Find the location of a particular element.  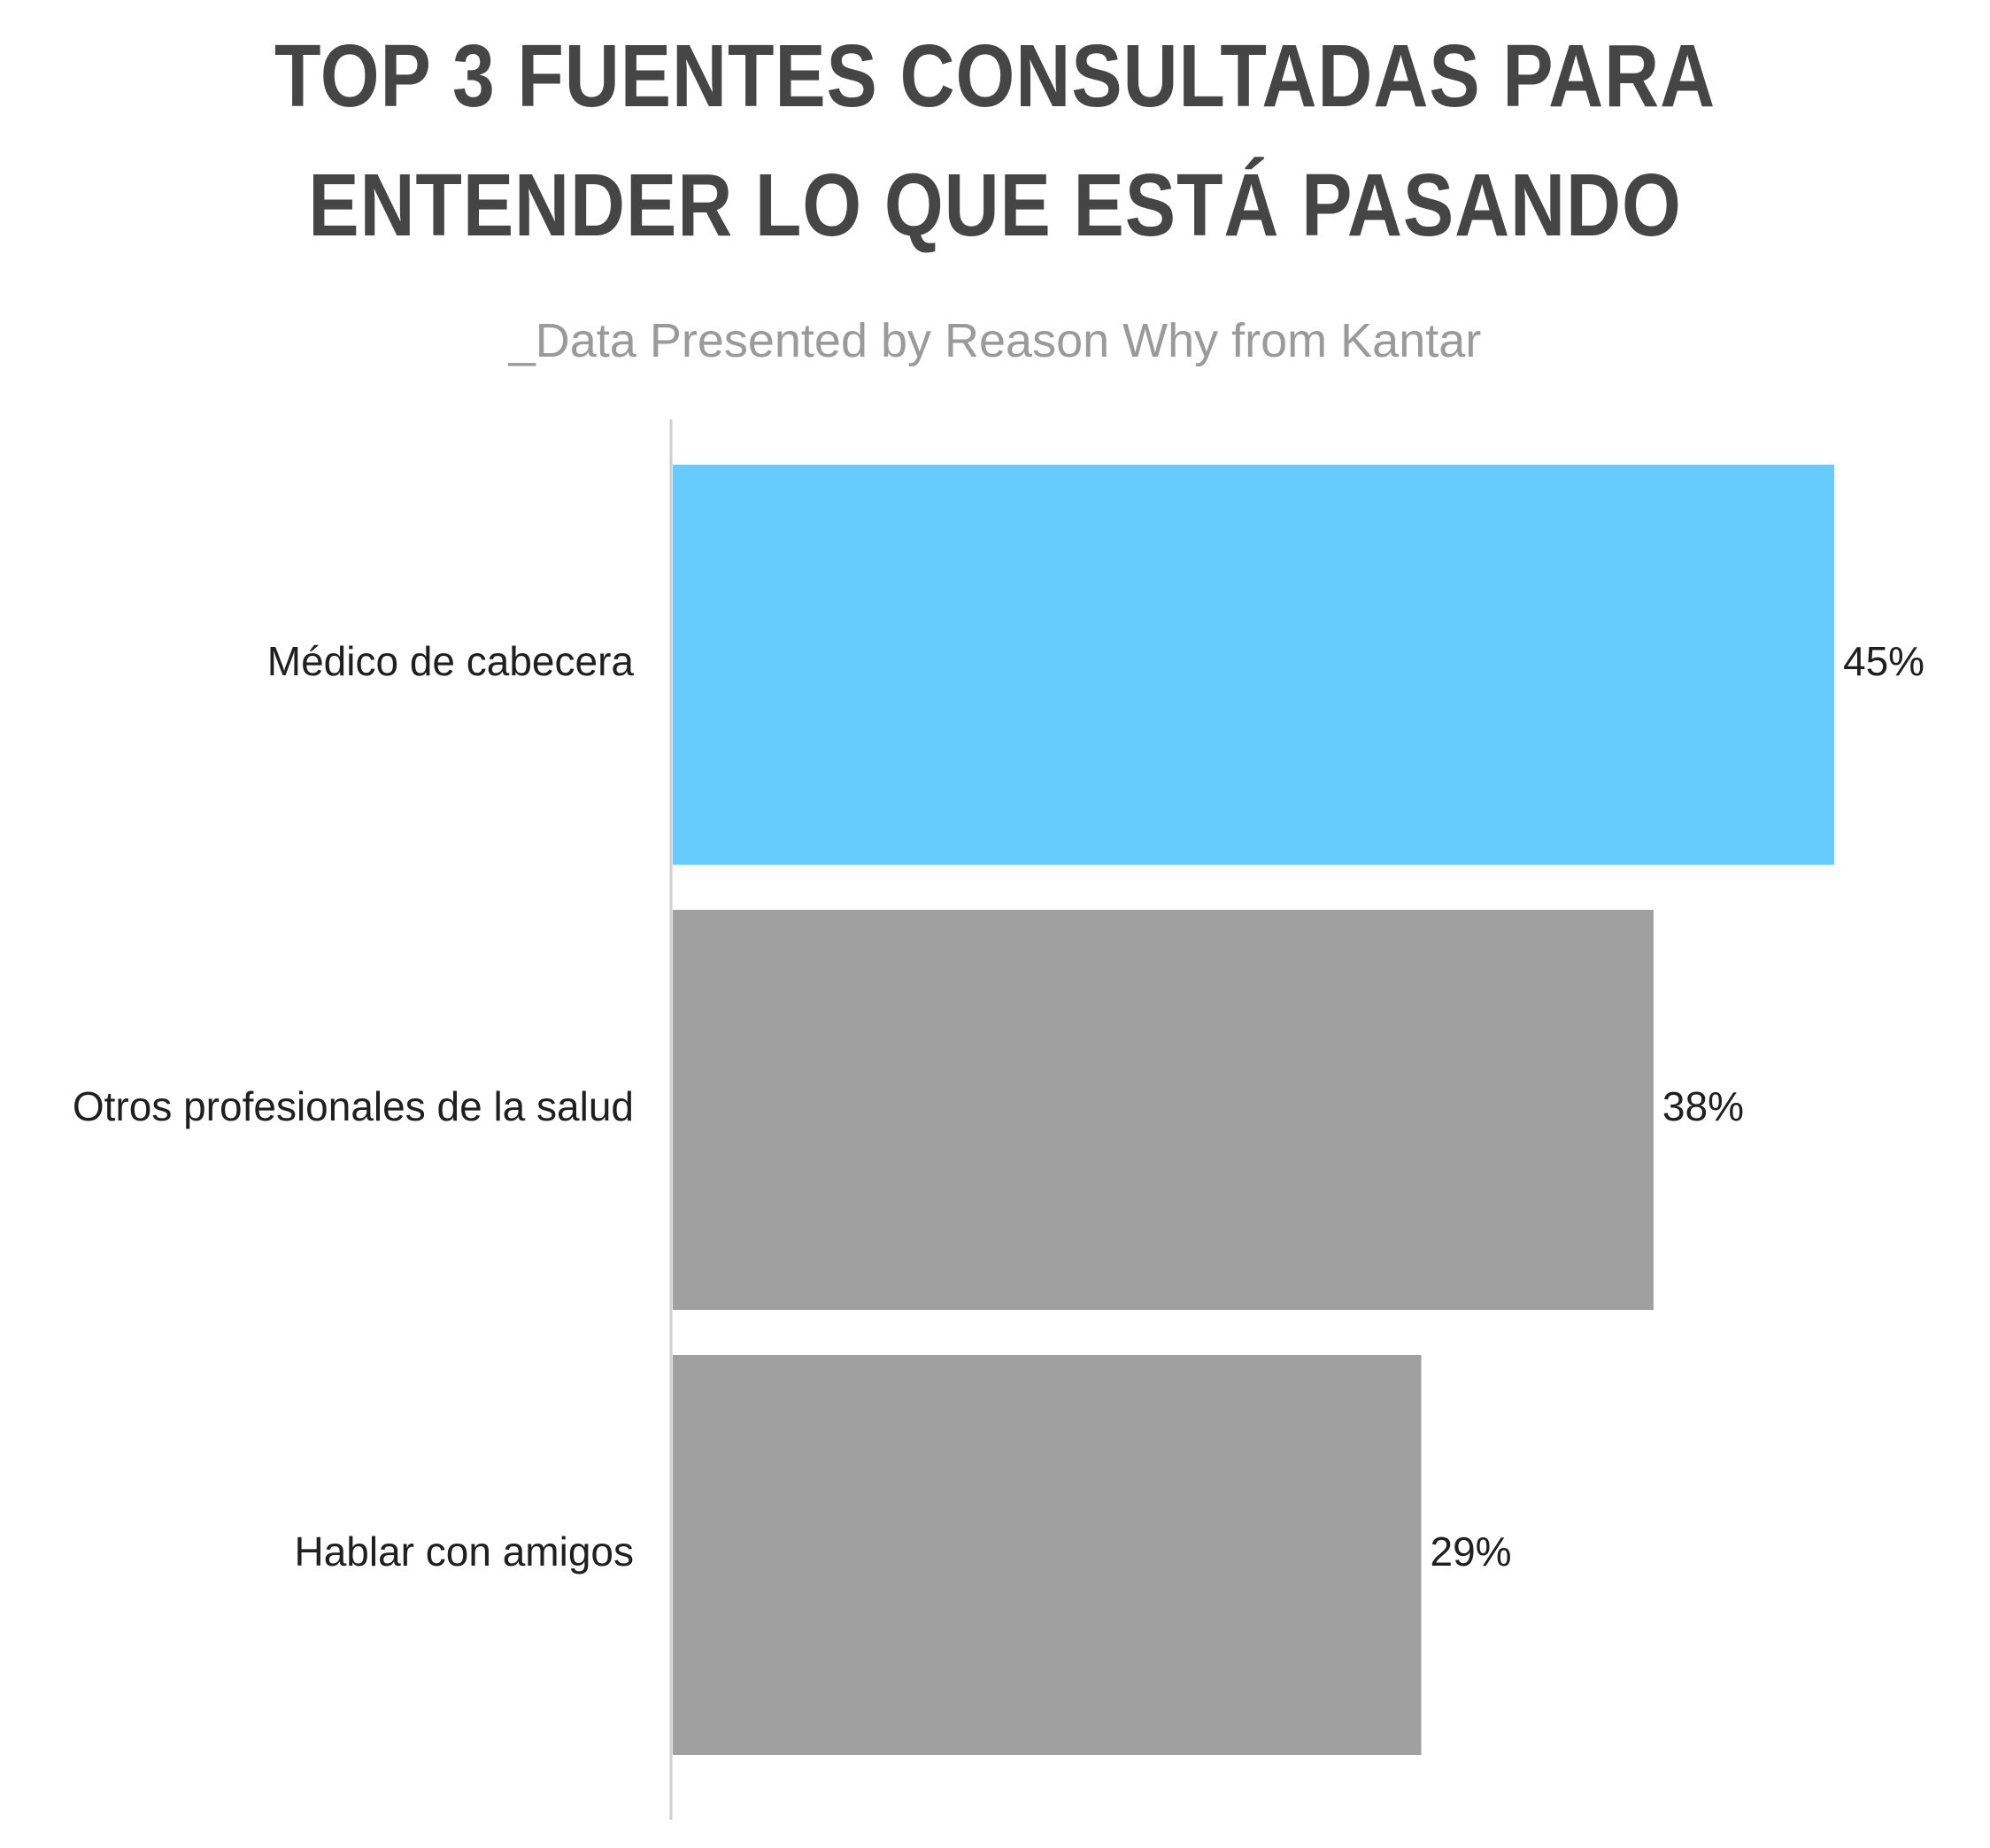

chart-title-line-1: TOP 3 FUENTES CONSULTADAS PARA is located at coordinates (995, 77).